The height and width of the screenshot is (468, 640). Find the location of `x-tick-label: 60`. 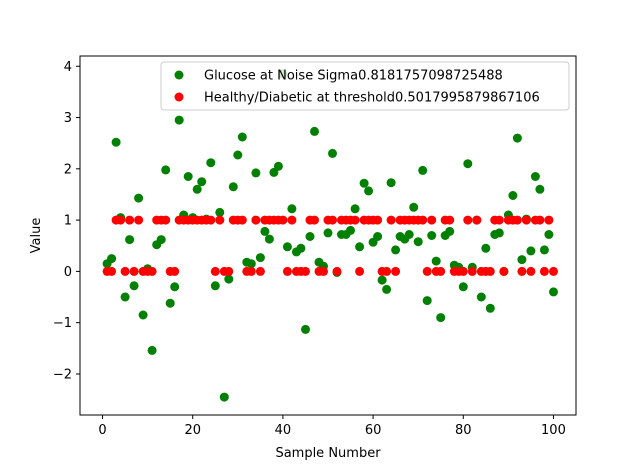

x-tick-label: 60 is located at coordinates (373, 430).